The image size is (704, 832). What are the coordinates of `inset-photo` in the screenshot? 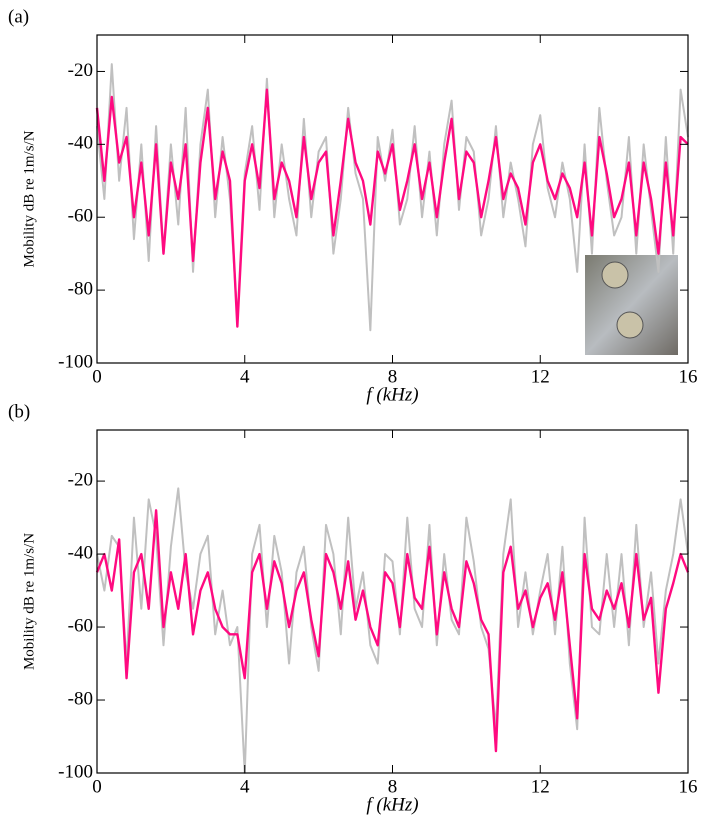 It's located at (631, 305).